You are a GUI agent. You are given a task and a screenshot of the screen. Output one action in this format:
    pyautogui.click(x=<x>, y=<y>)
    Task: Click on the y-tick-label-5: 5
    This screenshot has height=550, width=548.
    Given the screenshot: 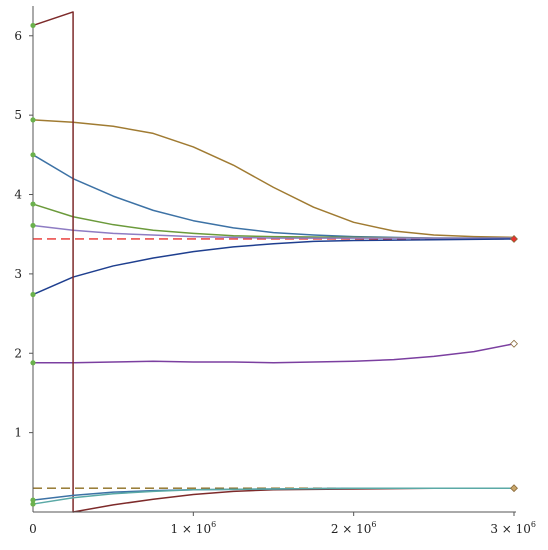 What is the action you would take?
    pyautogui.click(x=18, y=115)
    